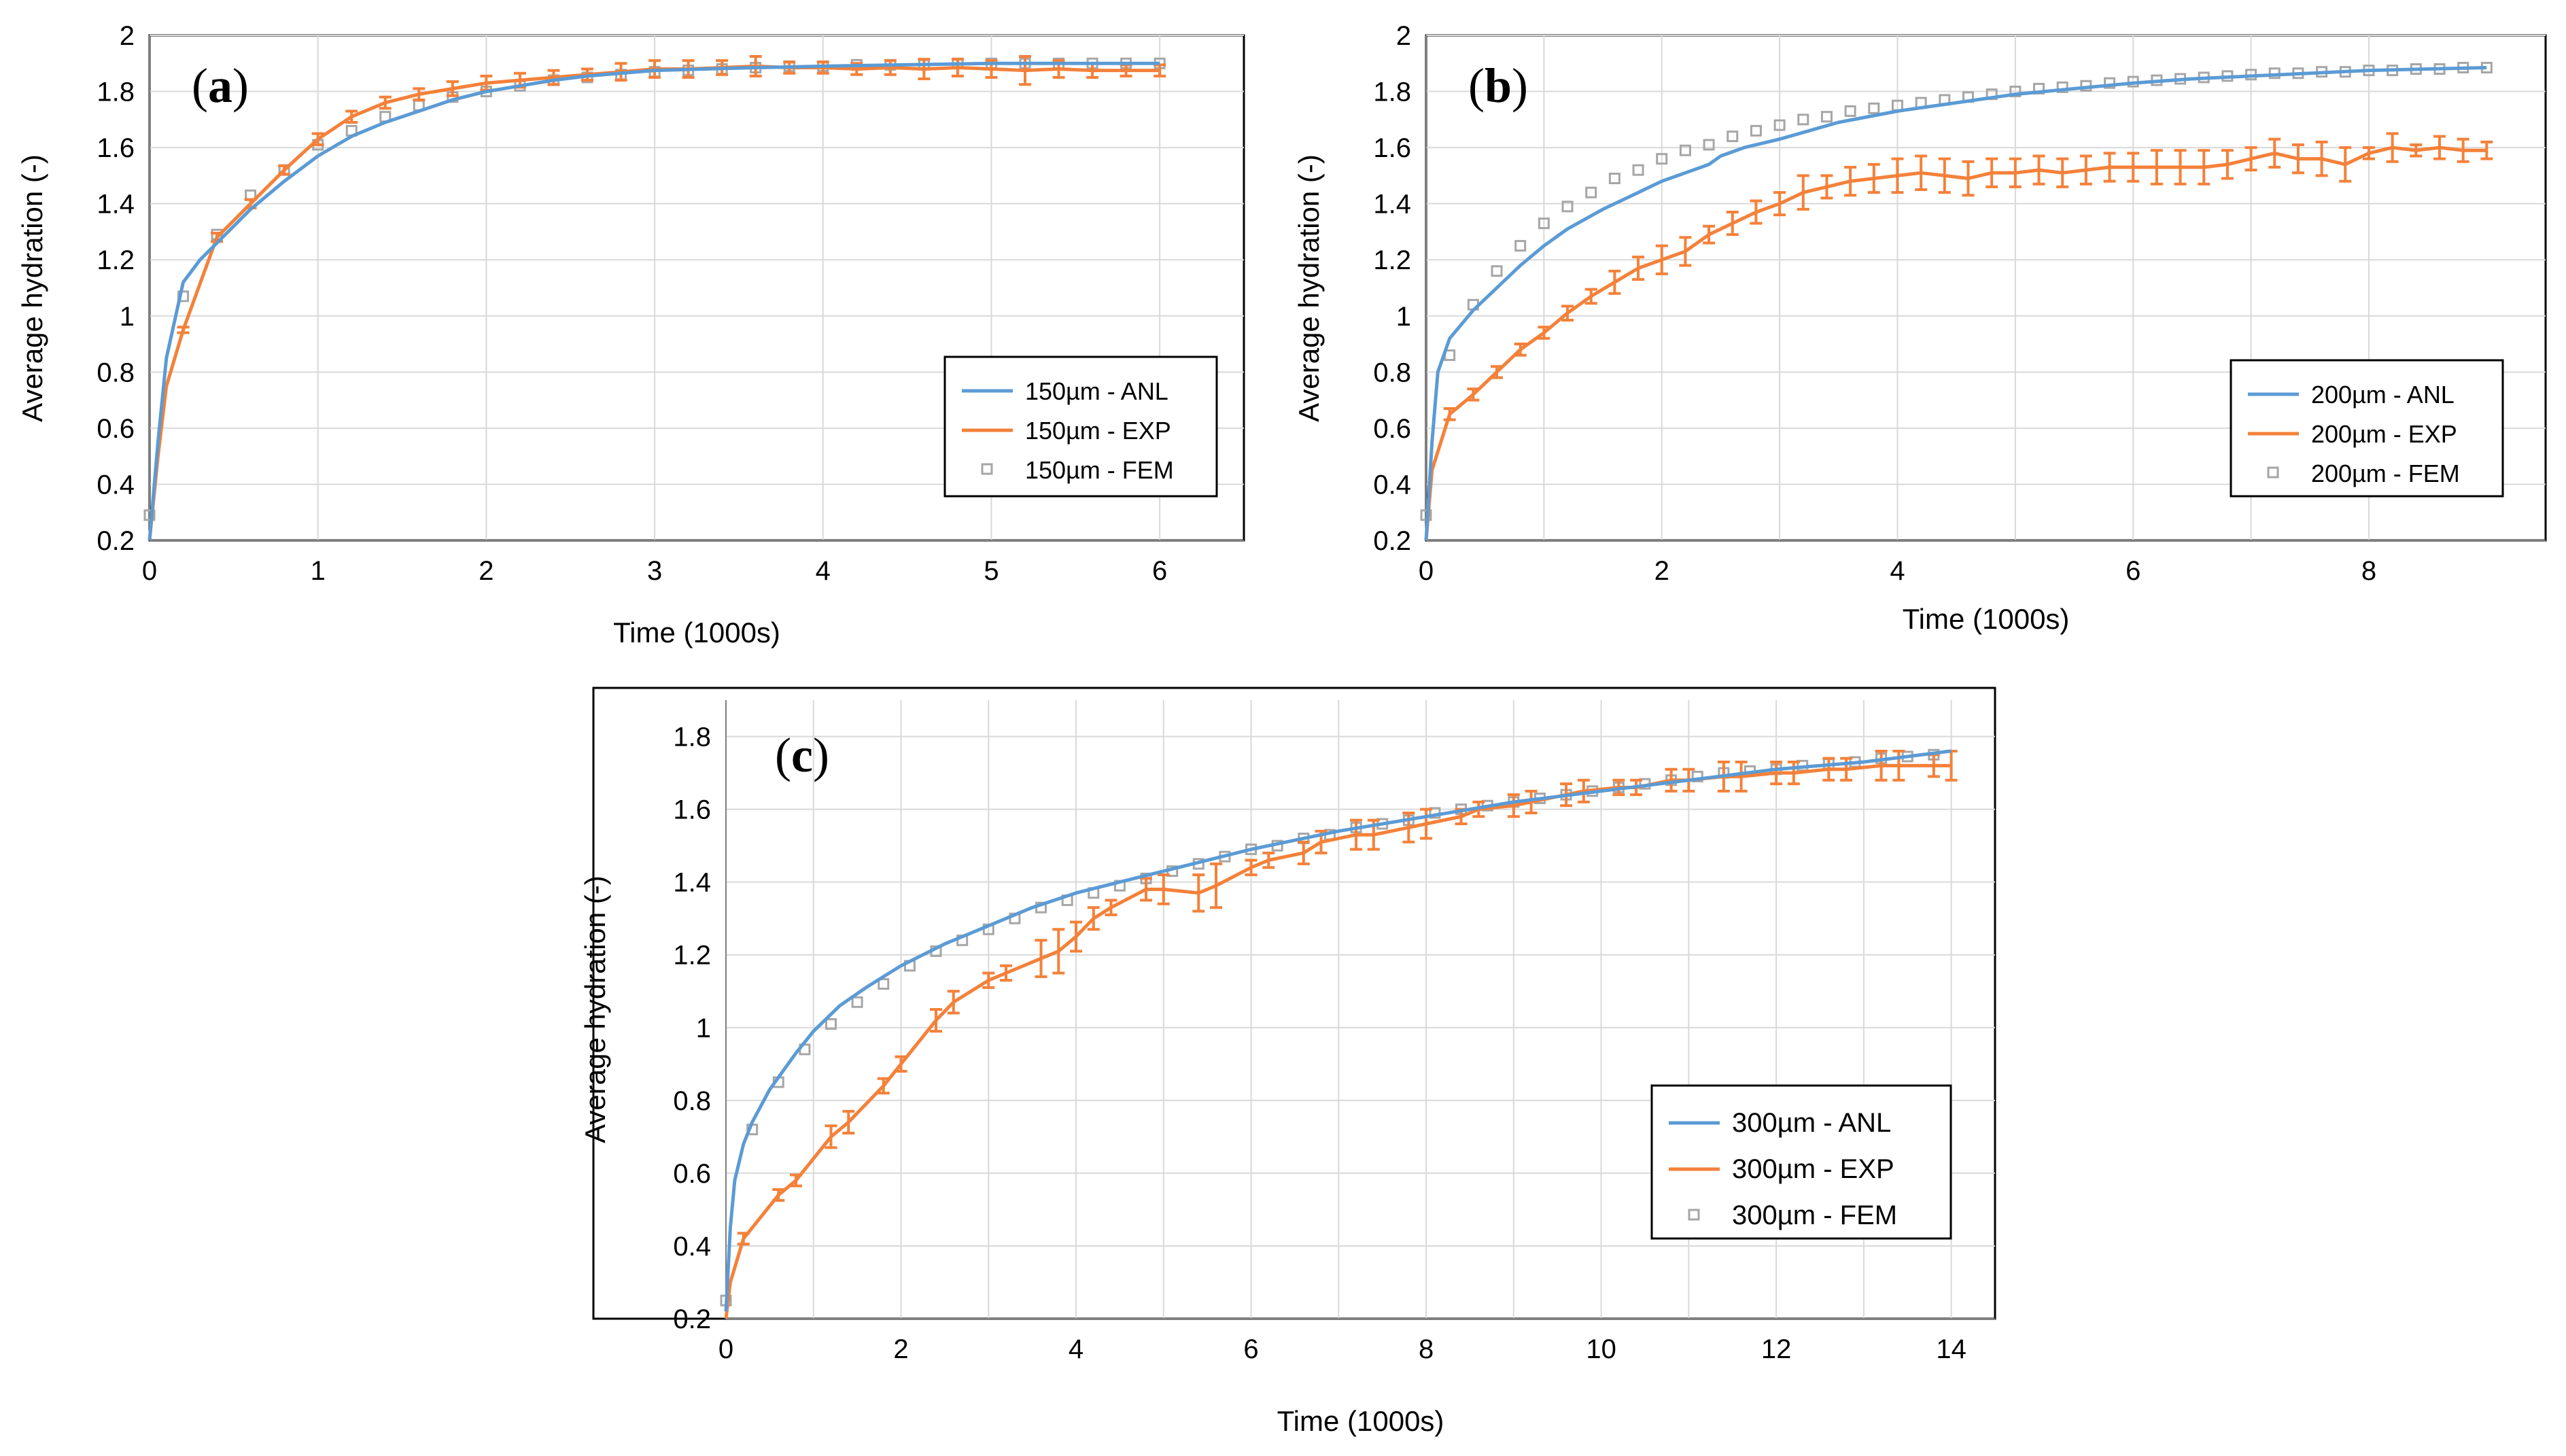 The image size is (2566, 1456). What do you see at coordinates (2368, 571) in the screenshot?
I see `x-tick-label: 8` at bounding box center [2368, 571].